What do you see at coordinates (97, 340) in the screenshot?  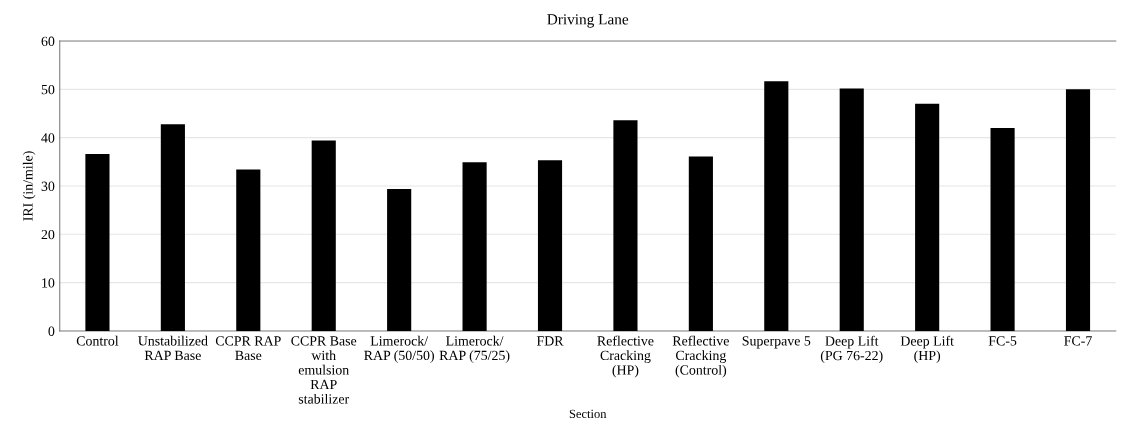 I see `x-tick-label: Control` at bounding box center [97, 340].